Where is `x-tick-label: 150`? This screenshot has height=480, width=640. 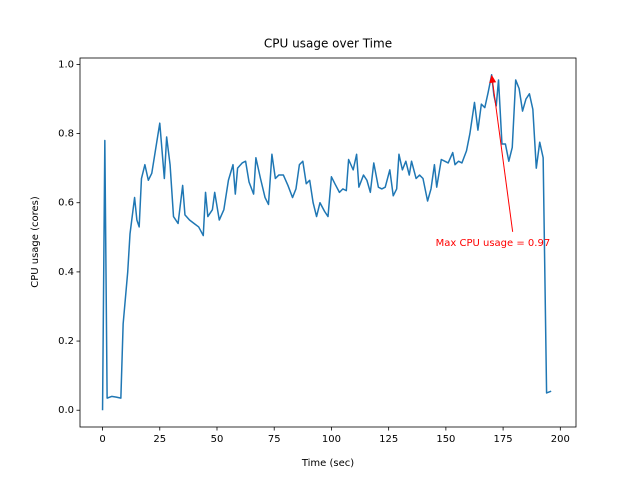 x-tick-label: 150 is located at coordinates (445, 439).